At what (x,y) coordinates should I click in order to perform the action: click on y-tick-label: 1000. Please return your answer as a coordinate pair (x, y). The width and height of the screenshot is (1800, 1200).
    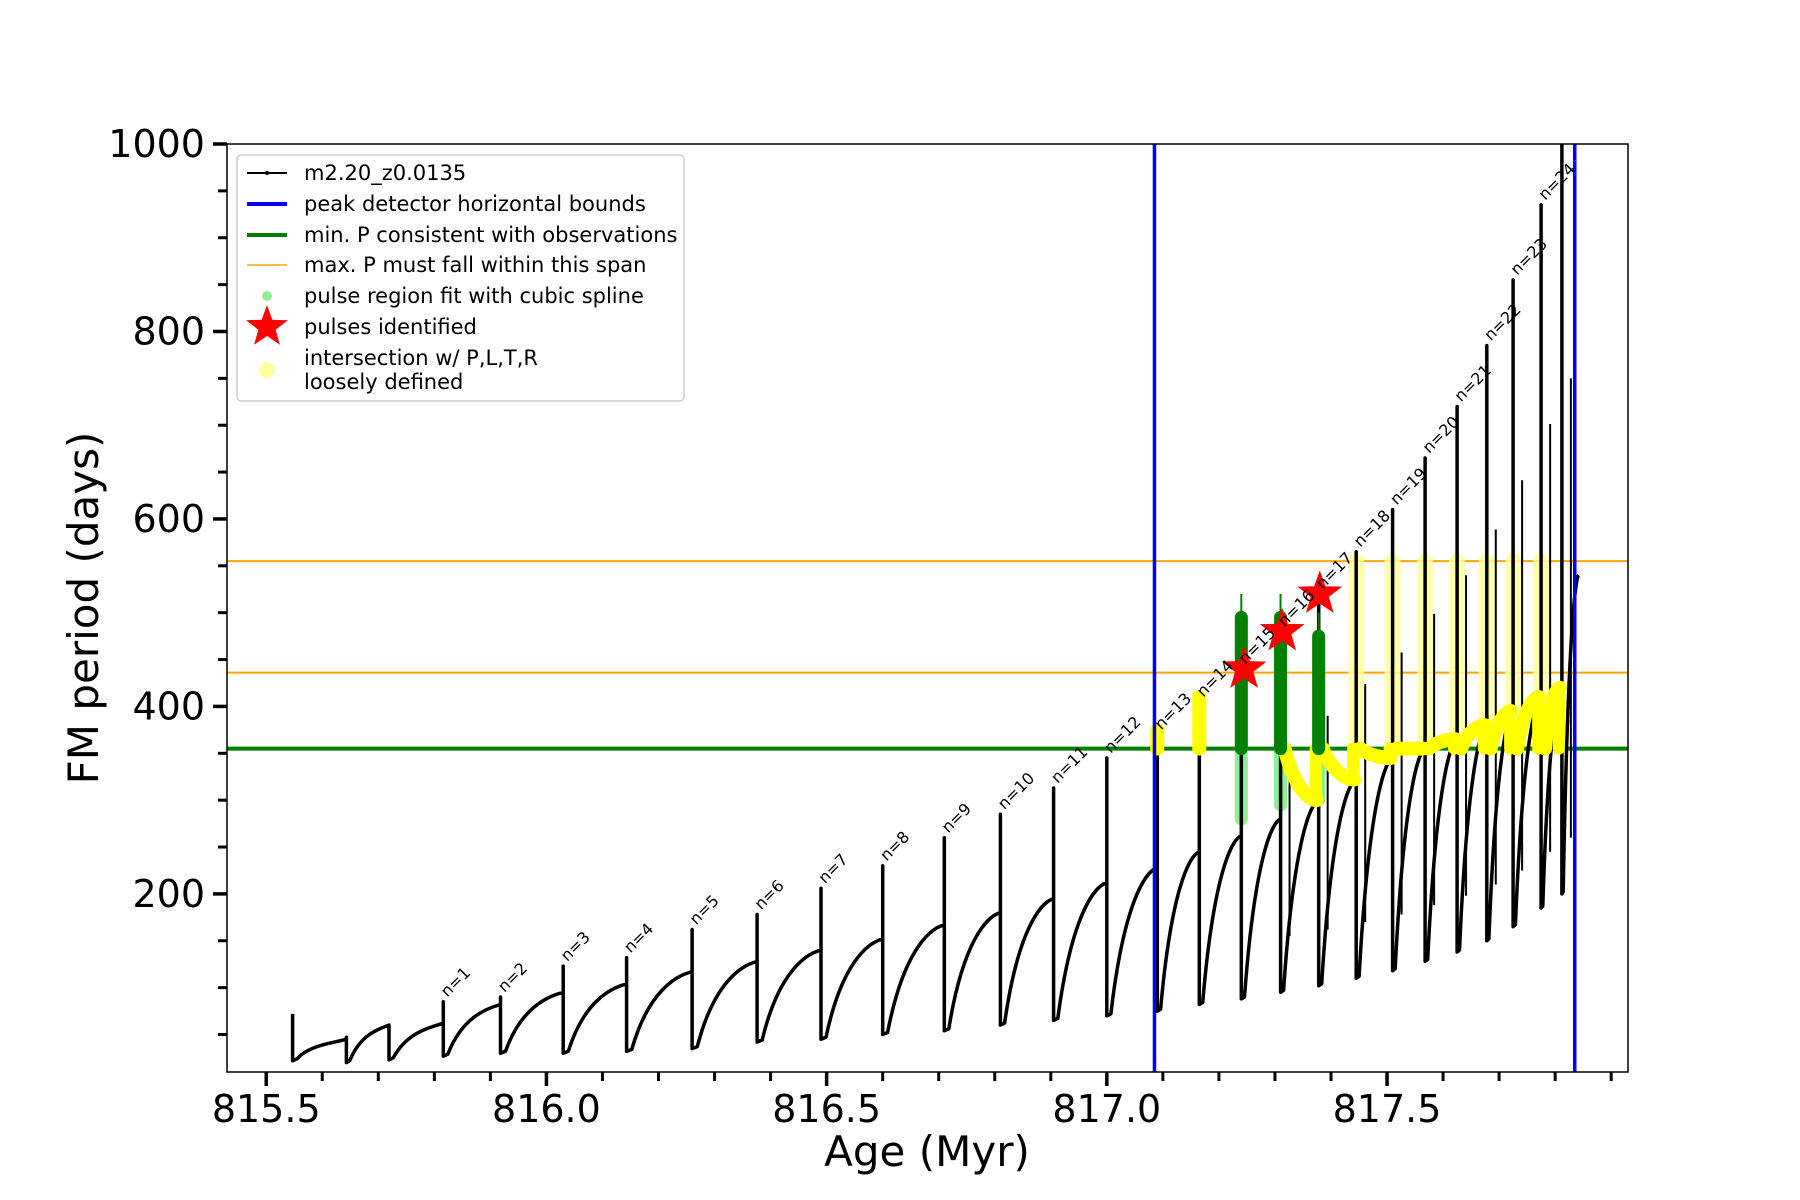
    Looking at the image, I should click on (156, 144).